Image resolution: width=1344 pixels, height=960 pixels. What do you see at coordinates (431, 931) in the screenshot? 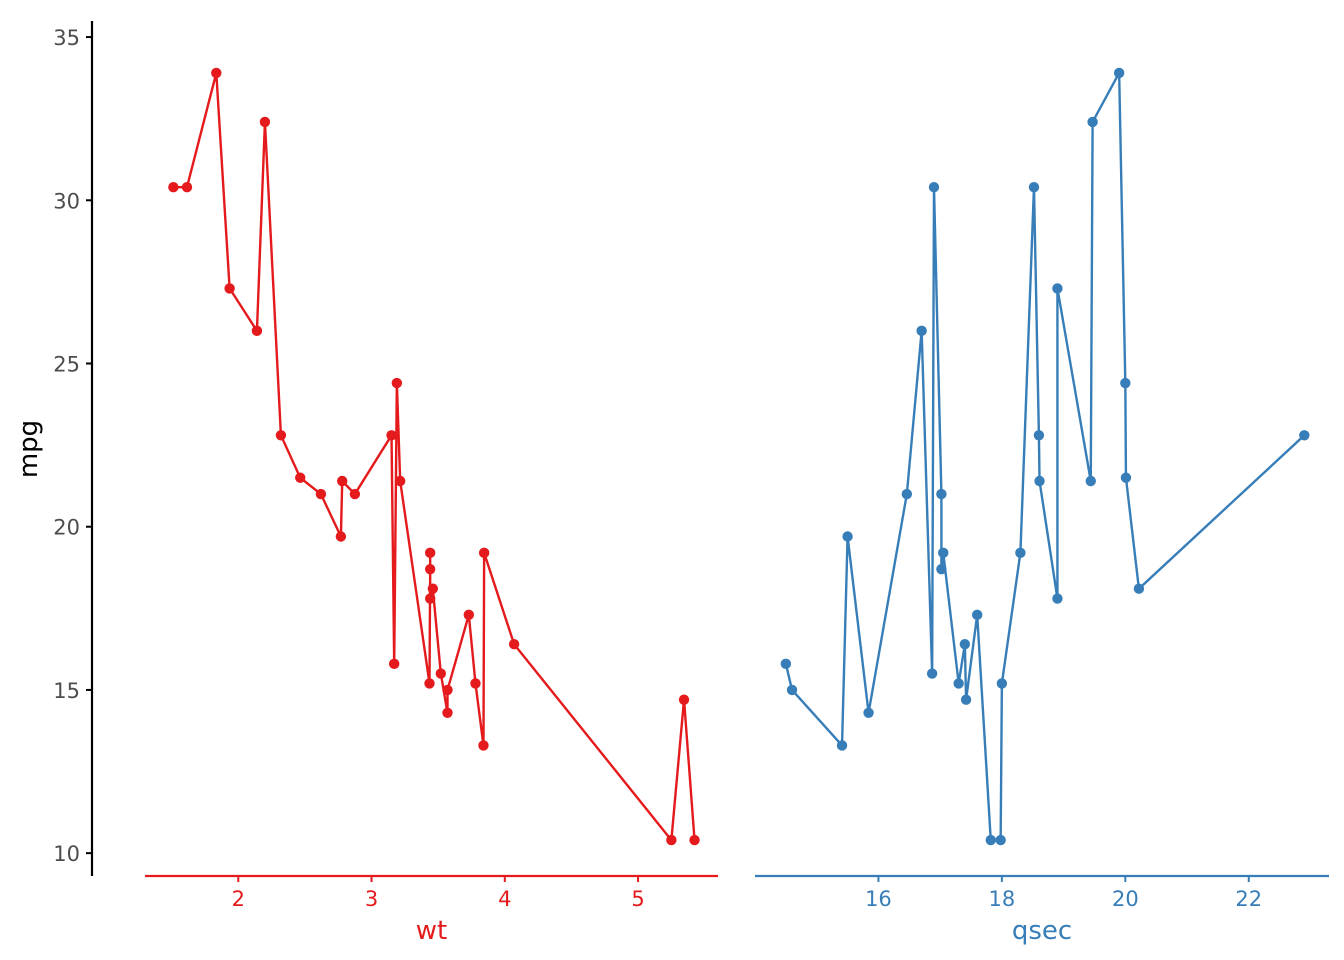
I see `x-axis-title-wt: wt` at bounding box center [431, 931].